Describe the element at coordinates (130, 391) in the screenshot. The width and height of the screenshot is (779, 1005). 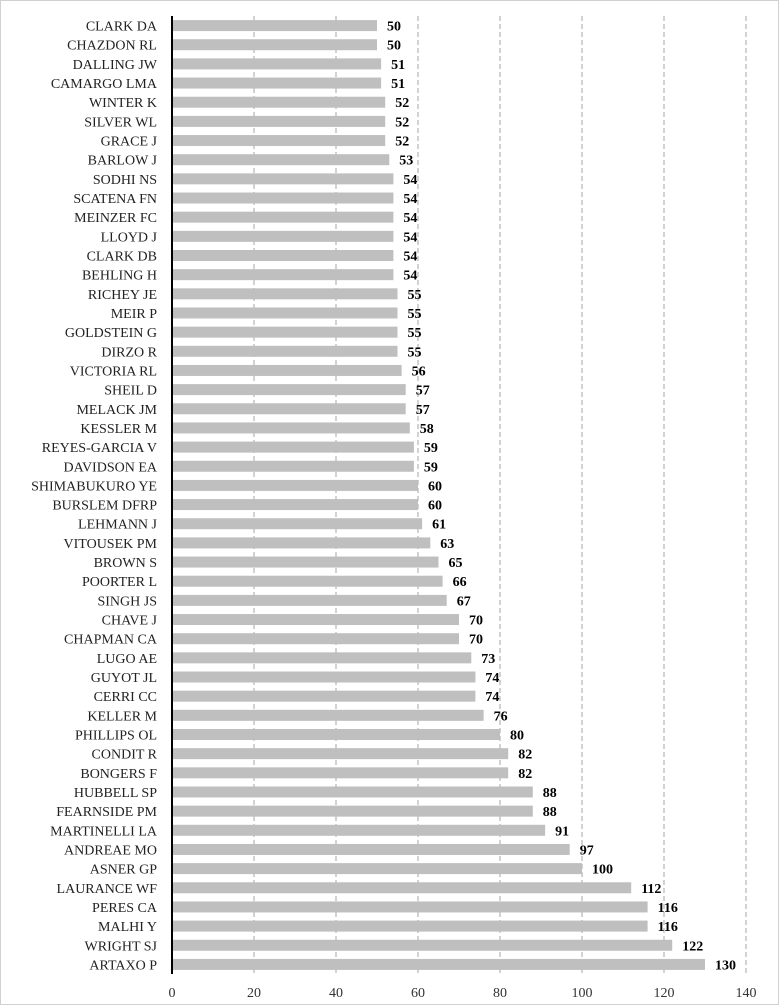
I see `category-label: SHEIL D` at that location.